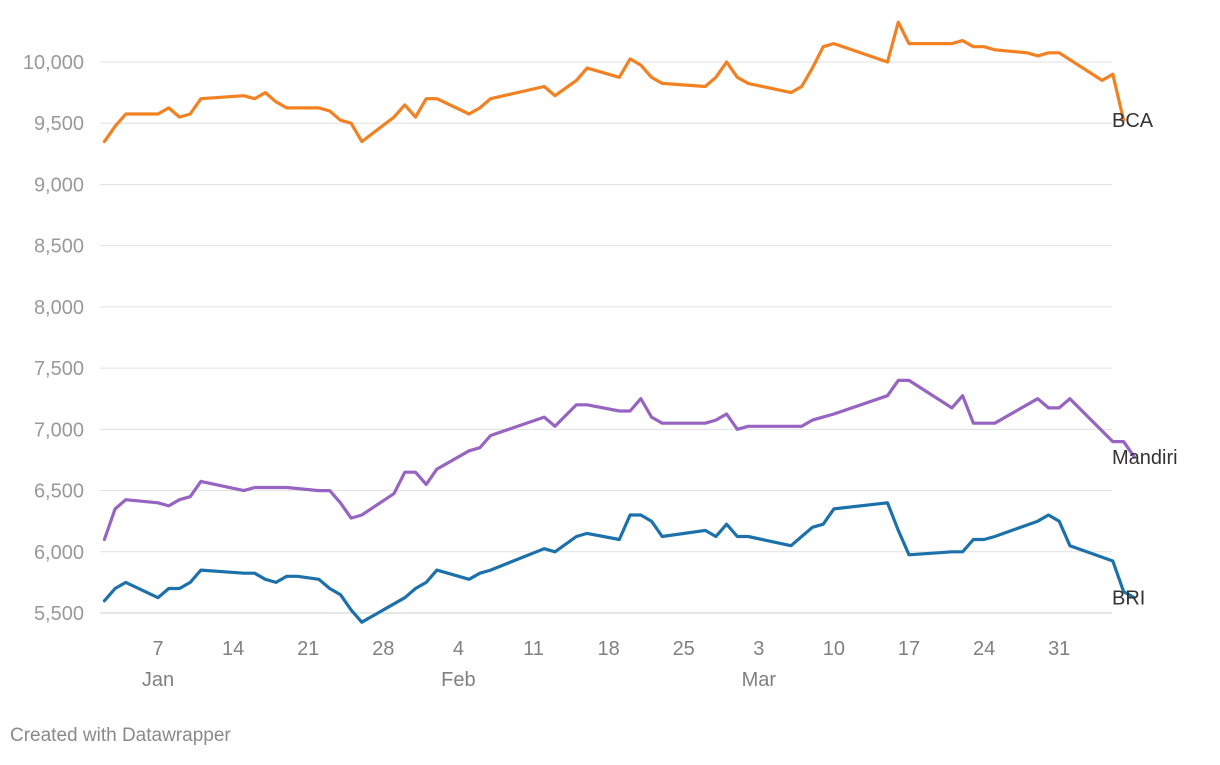  Describe the element at coordinates (233, 649) in the screenshot. I see `x-tick-label: 14` at that location.